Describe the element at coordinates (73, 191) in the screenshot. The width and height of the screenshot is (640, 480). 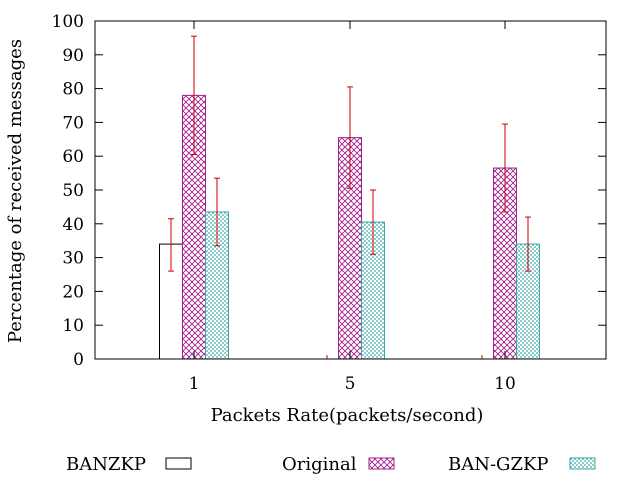
I see `y-tick-label: 50` at that location.